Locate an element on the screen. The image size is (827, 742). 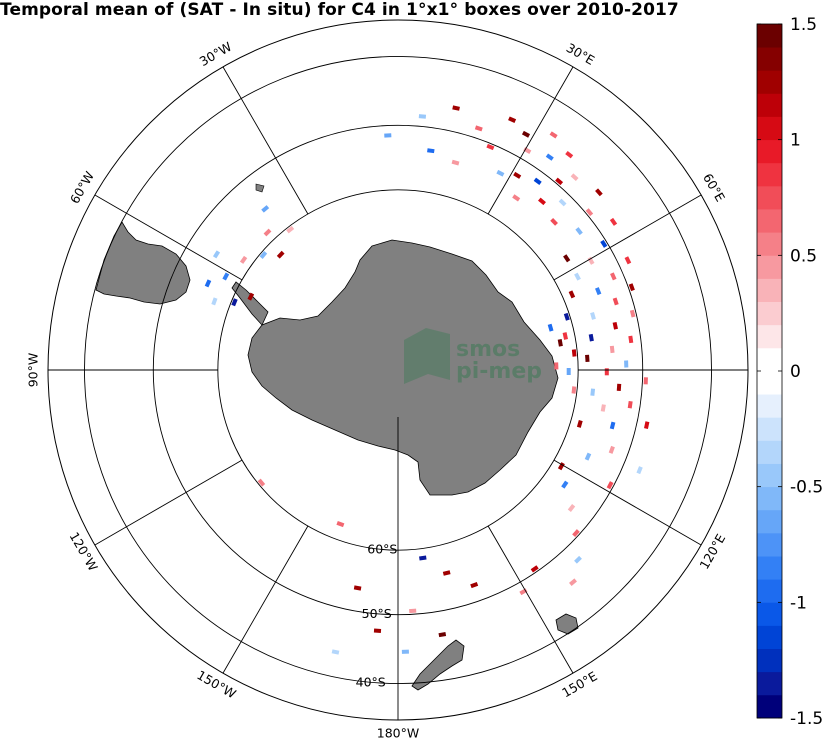
colorbar-tick-label: -0.5 is located at coordinates (806, 488).